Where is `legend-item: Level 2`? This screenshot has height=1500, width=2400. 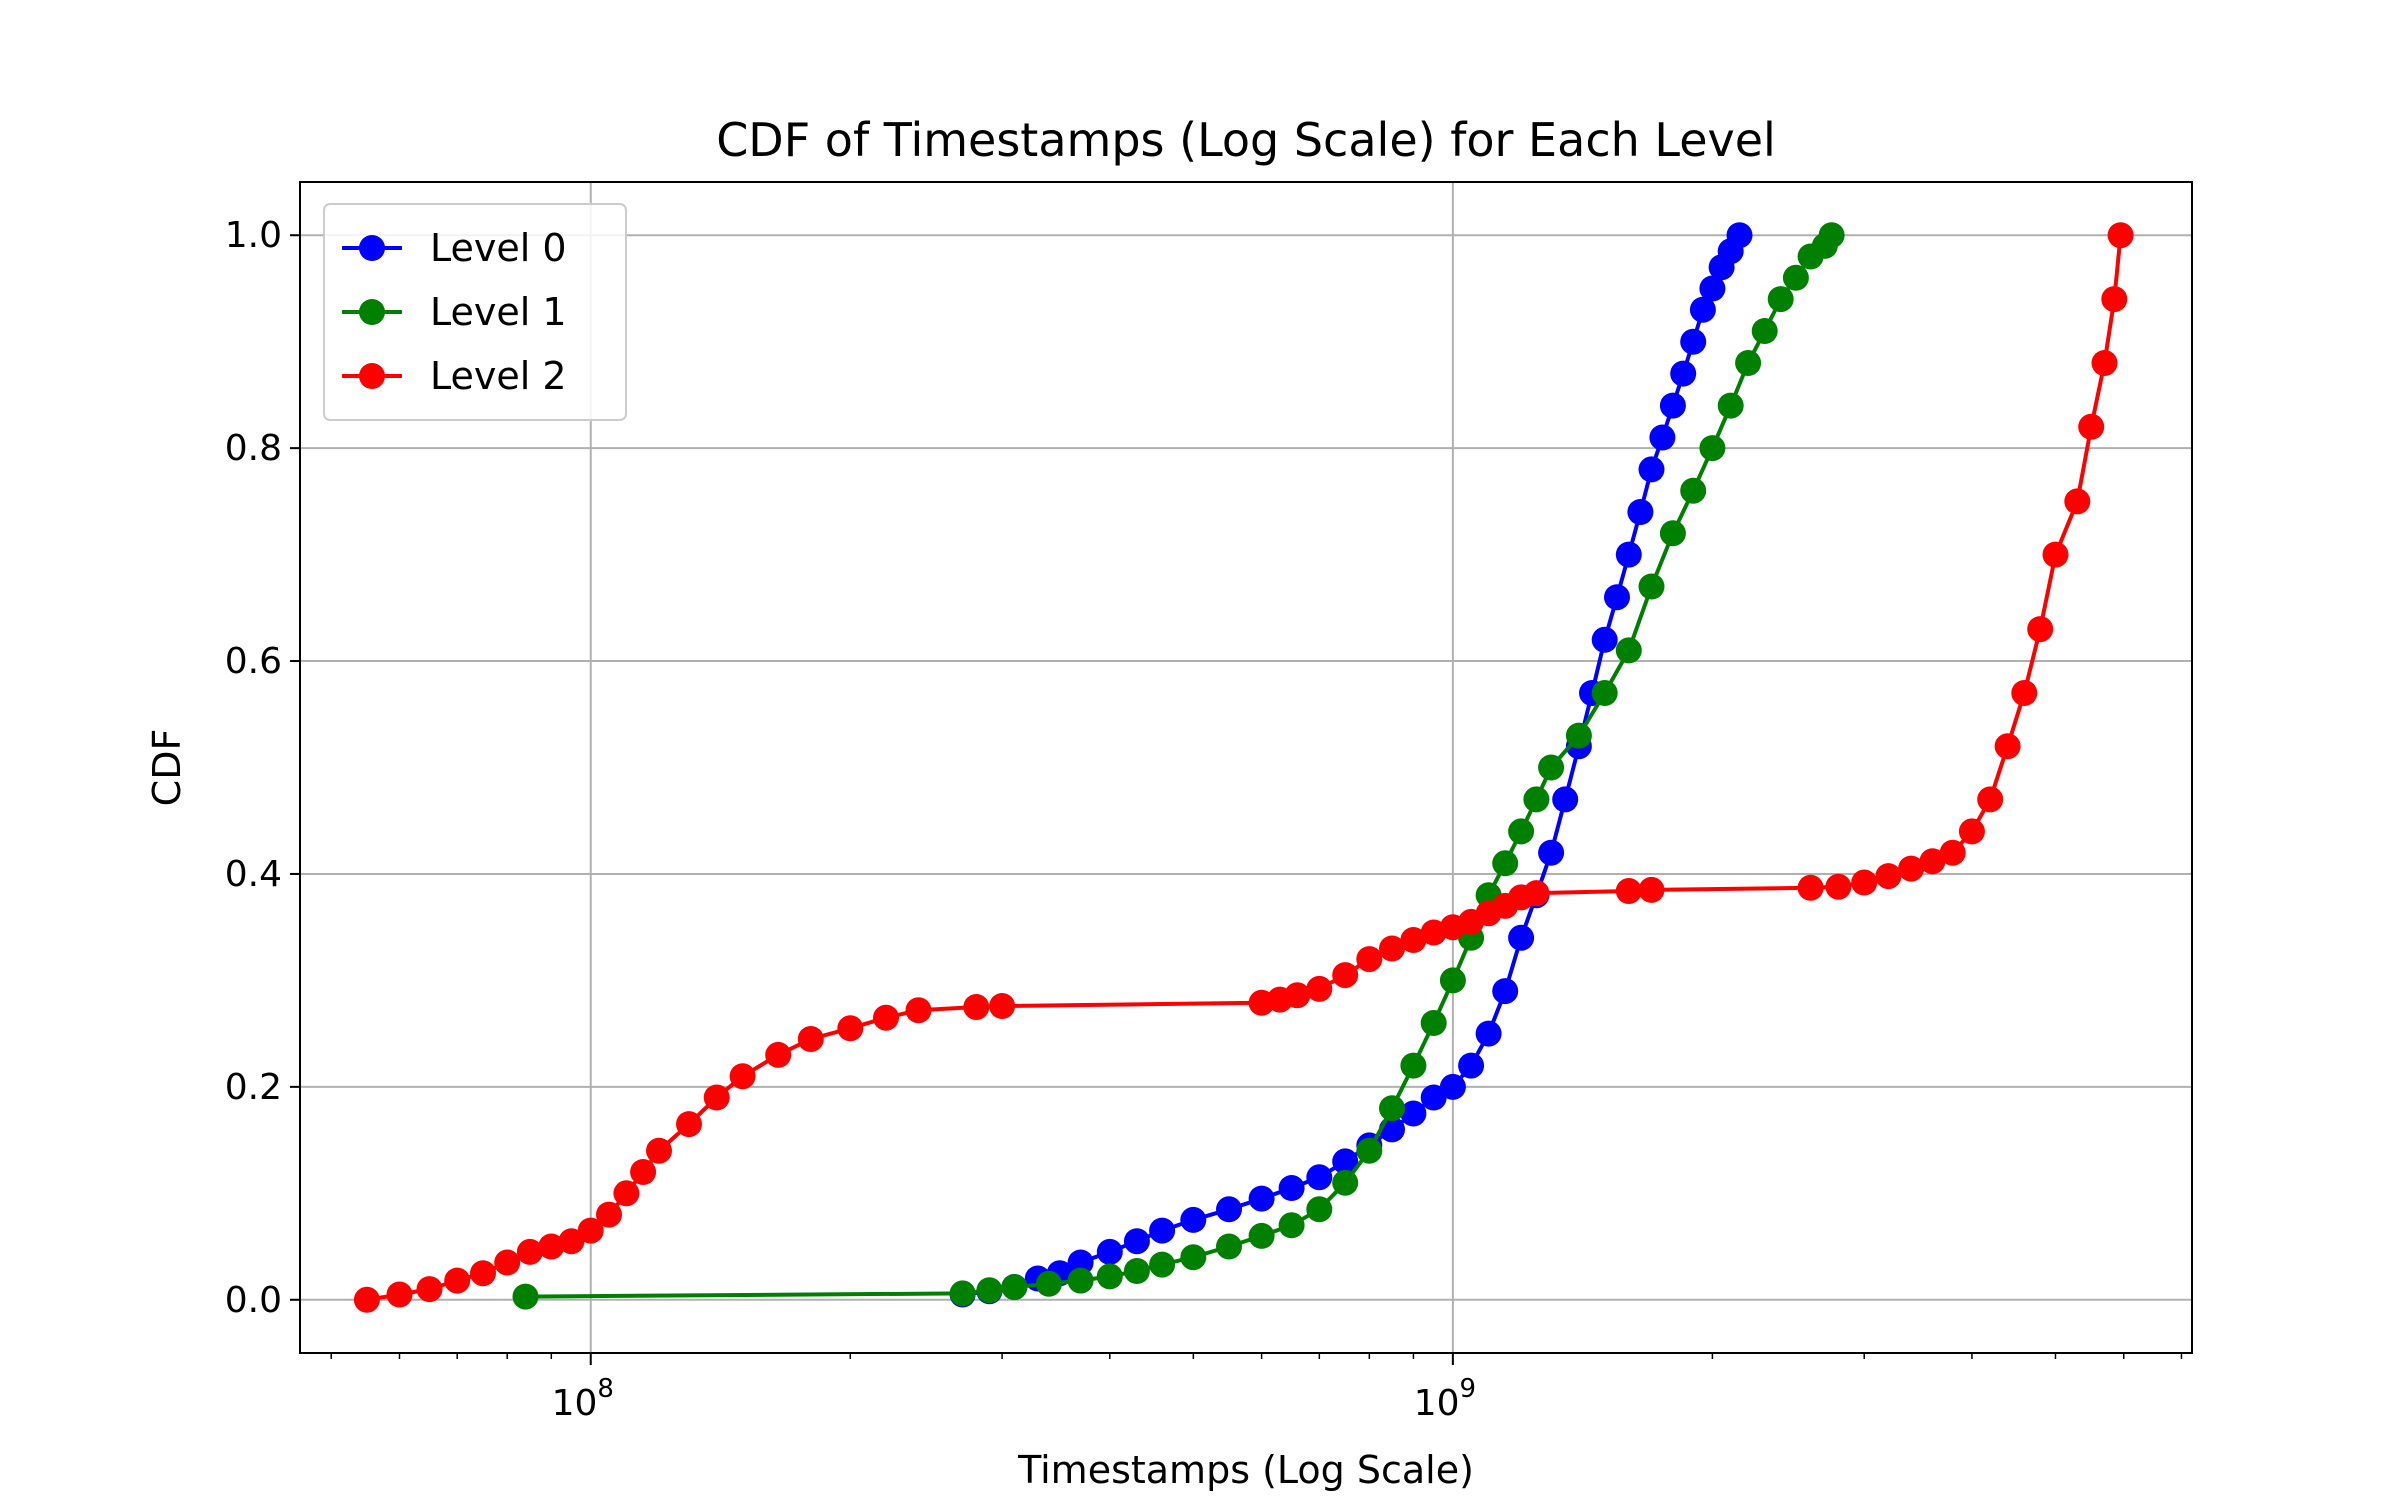 legend-item: Level 2 is located at coordinates (454, 376).